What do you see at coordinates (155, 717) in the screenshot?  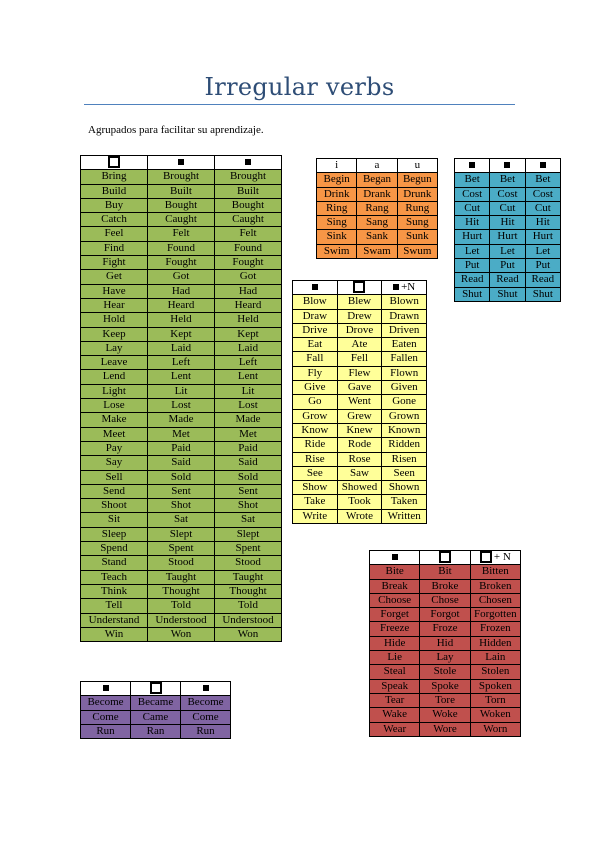 I see `table-row: Come Came Come` at bounding box center [155, 717].